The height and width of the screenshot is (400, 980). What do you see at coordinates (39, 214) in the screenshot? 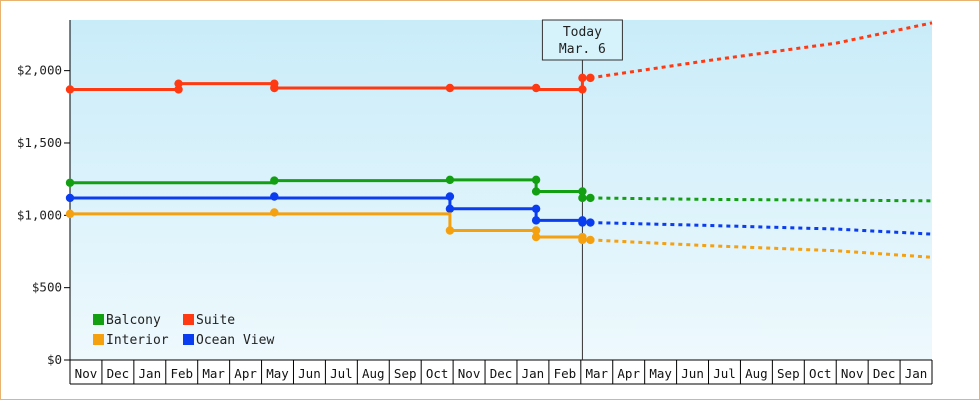
I see `y-tick-label: $1,000` at bounding box center [39, 214].